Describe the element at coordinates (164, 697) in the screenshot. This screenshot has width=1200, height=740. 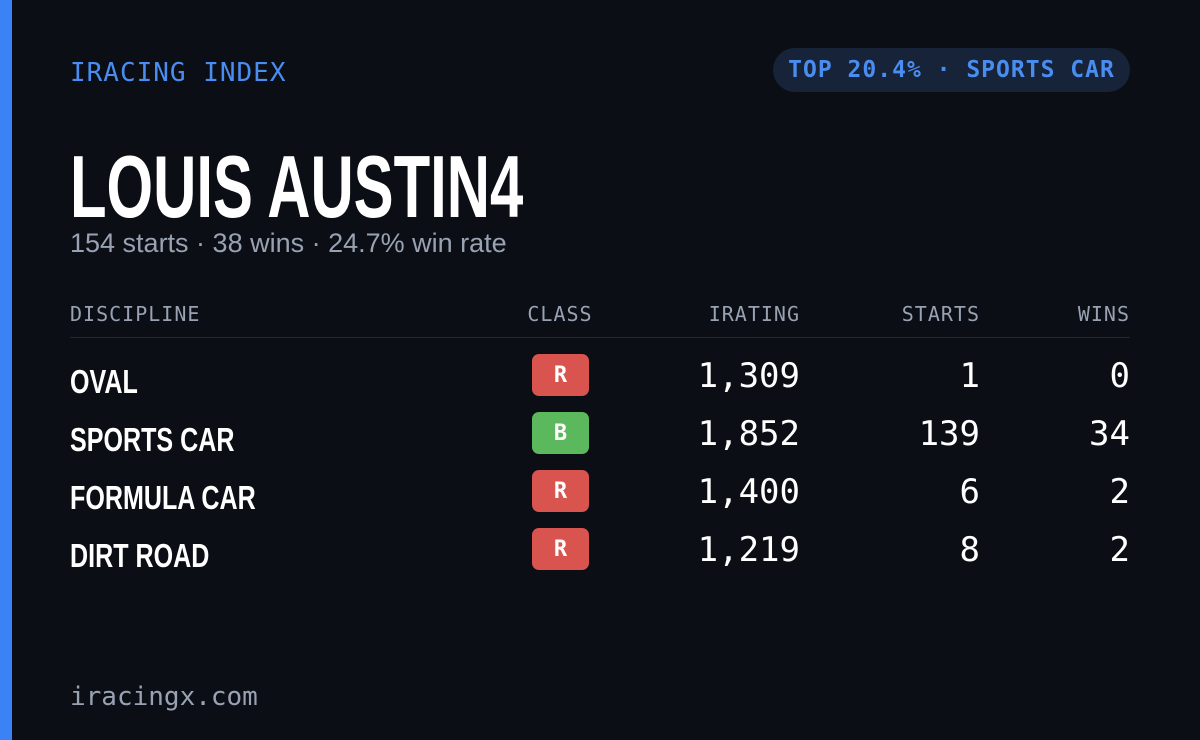
I see `footer-site: iracingx.com` at that location.